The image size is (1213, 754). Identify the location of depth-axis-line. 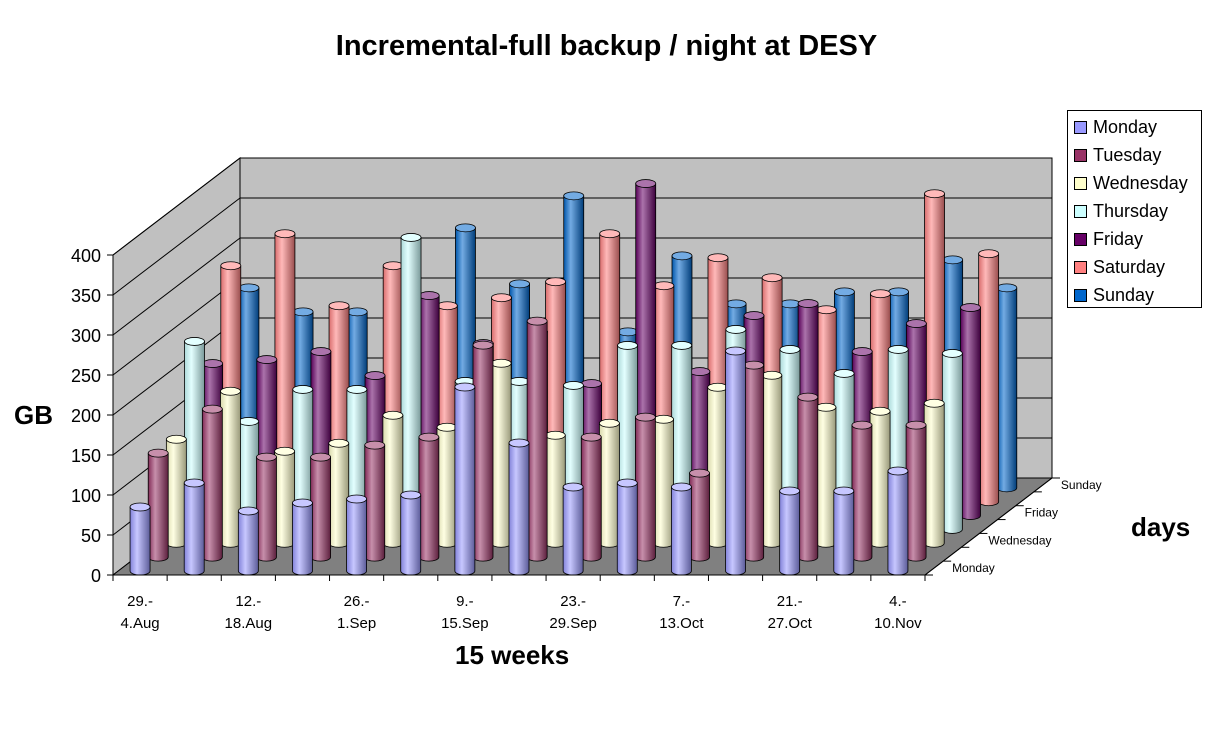
(988, 526).